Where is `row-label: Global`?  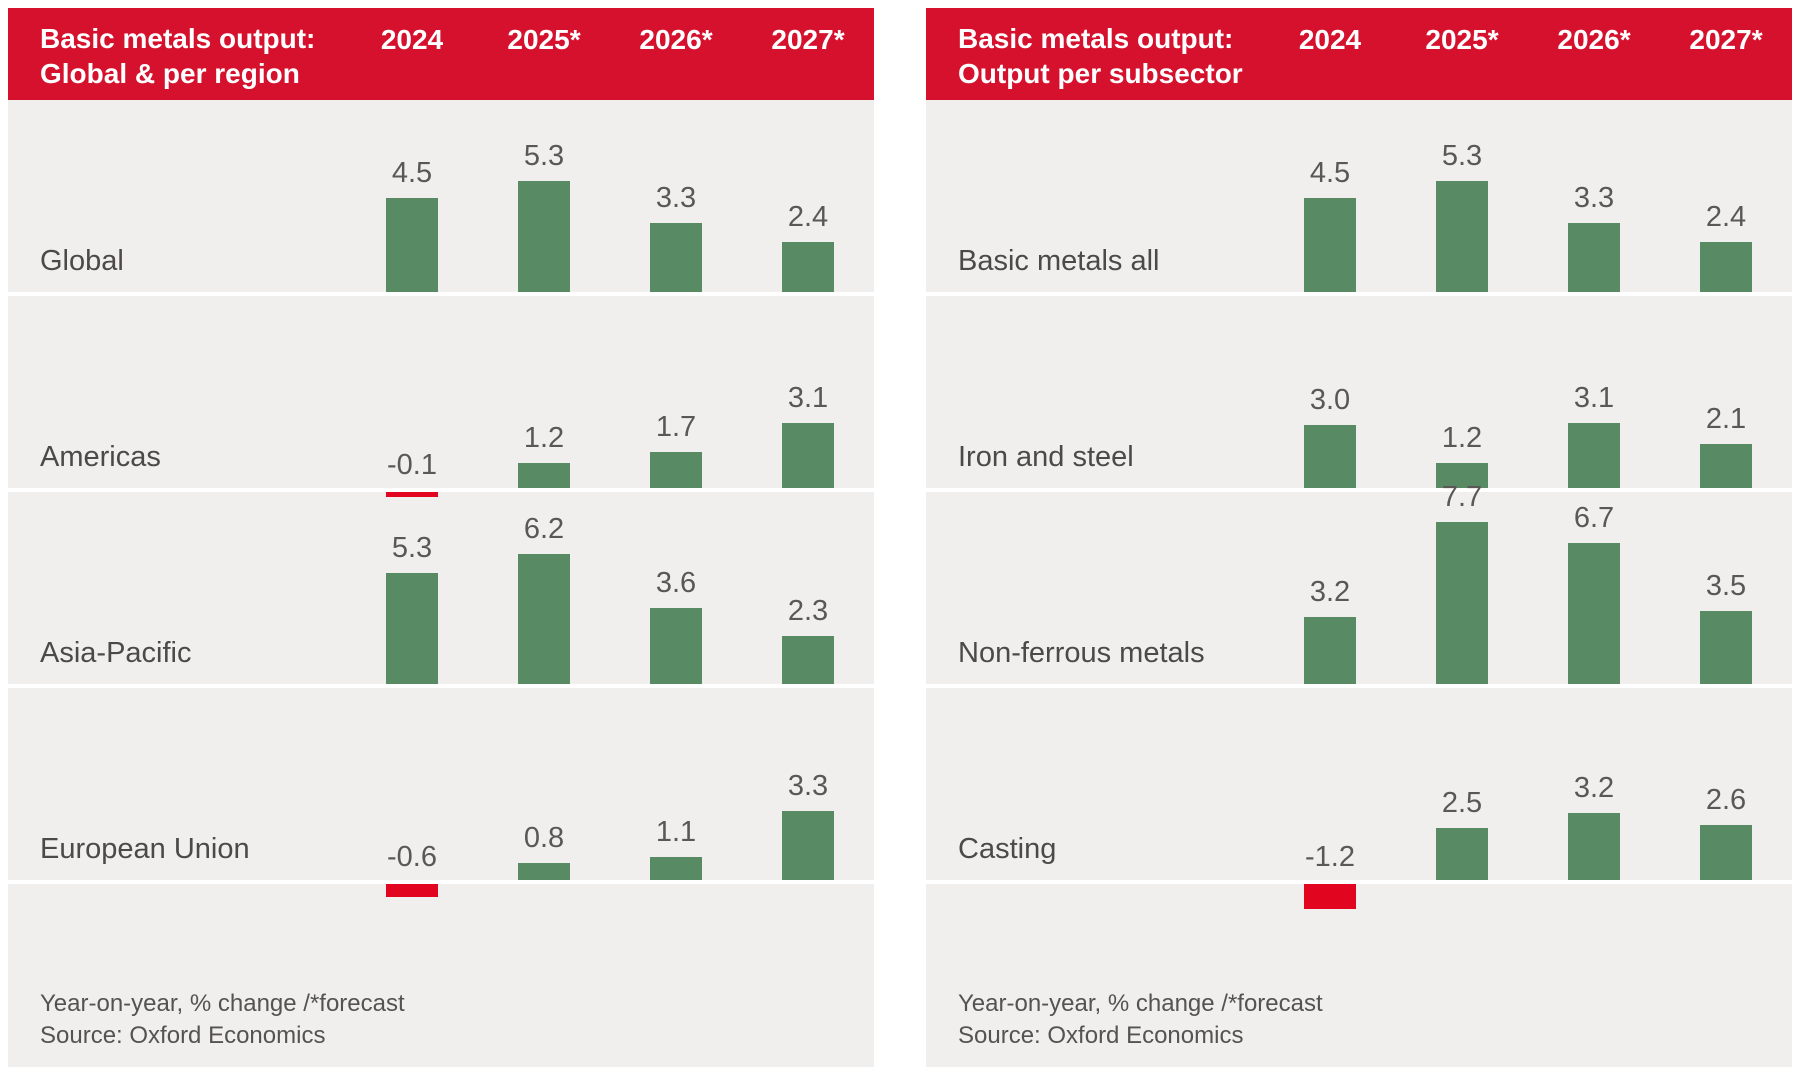
row-label: Global is located at coordinates (82, 261).